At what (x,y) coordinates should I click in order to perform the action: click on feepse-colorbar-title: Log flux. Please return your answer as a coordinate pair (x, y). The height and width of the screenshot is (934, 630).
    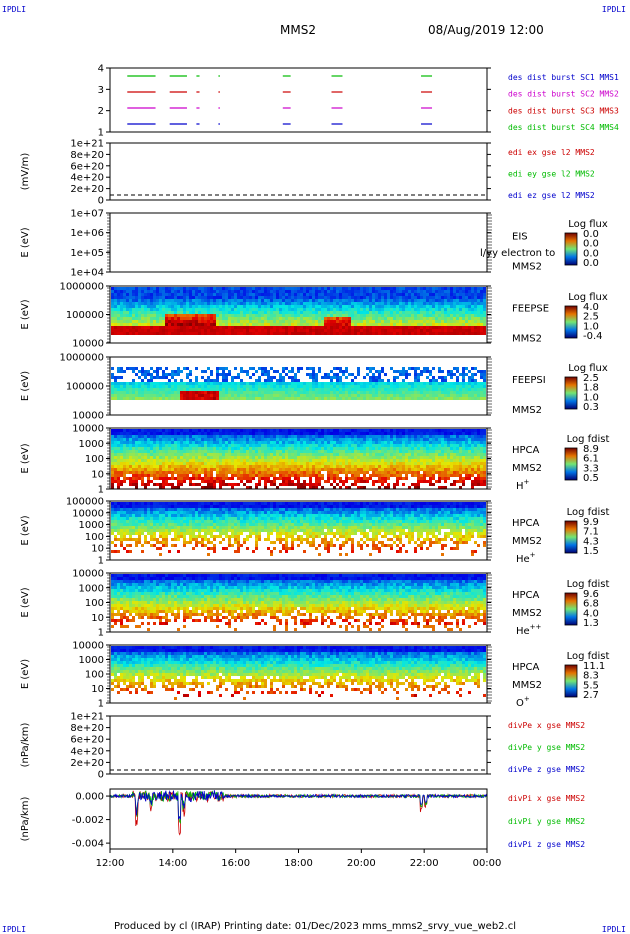
    Looking at the image, I should click on (588, 297).